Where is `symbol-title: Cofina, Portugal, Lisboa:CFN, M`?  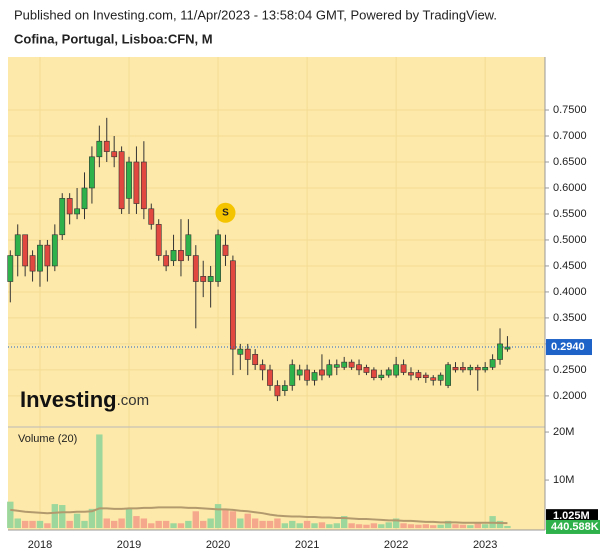
symbol-title: Cofina, Portugal, Lisboa:CFN, M is located at coordinates (113, 38).